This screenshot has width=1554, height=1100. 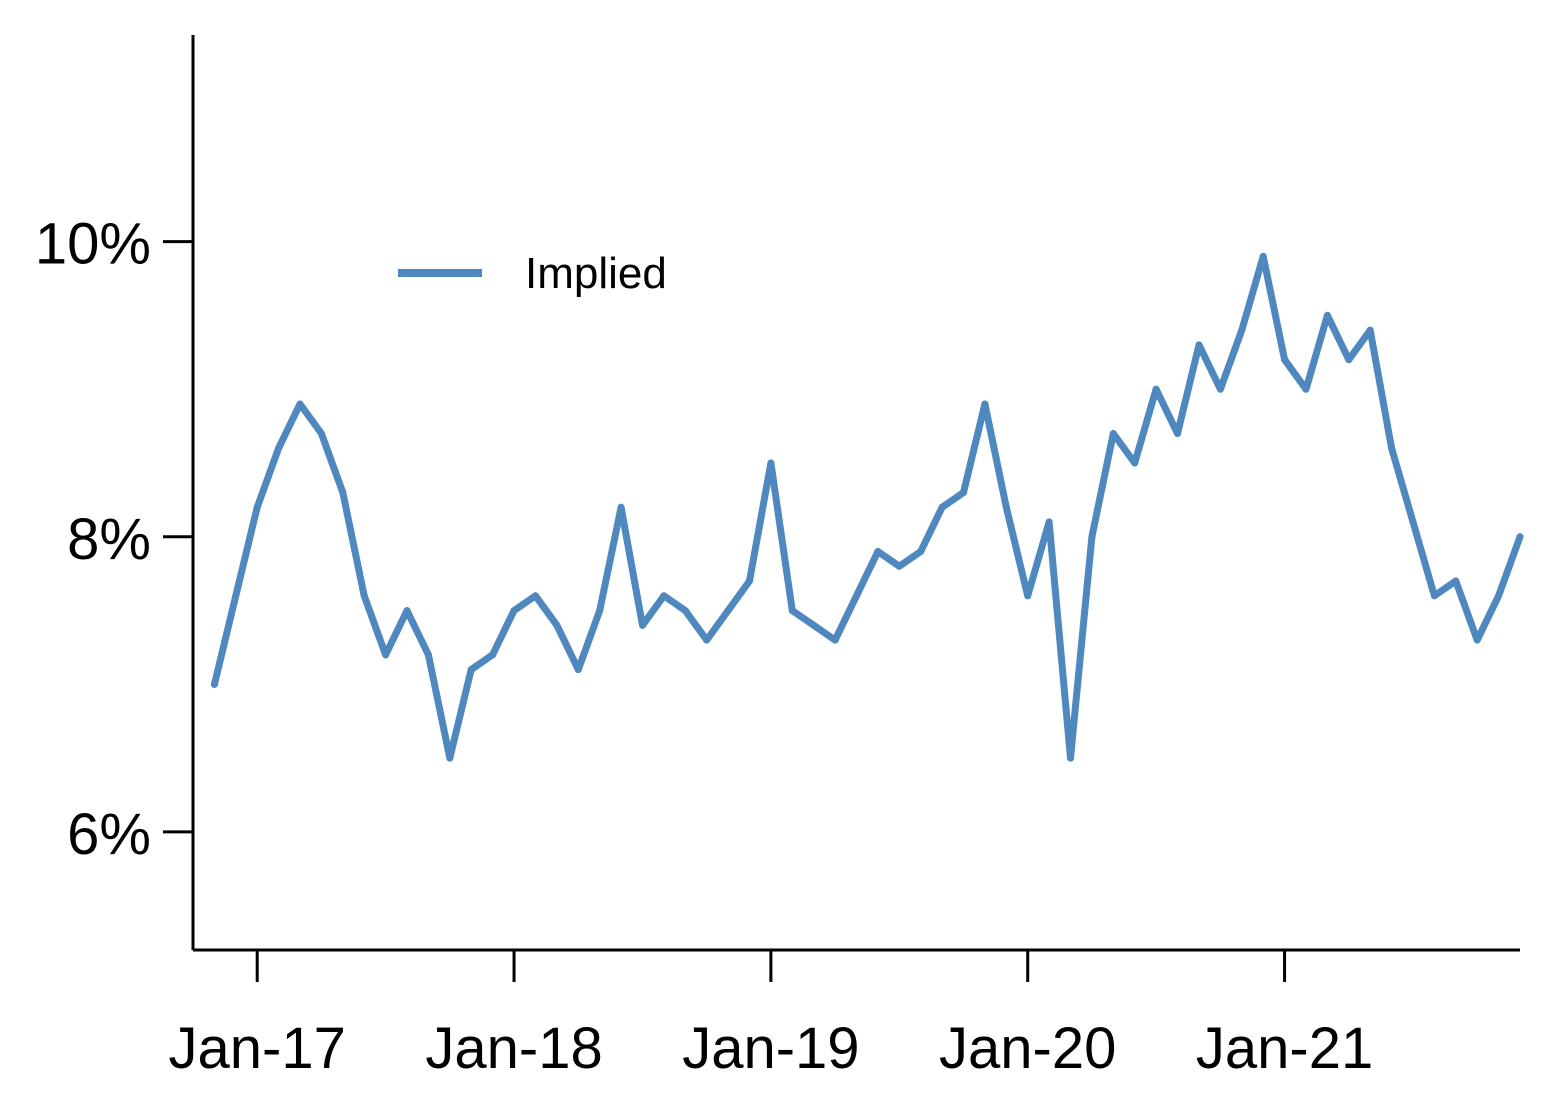 I want to click on x-tick-label: Jan-20, so click(x=1027, y=1048).